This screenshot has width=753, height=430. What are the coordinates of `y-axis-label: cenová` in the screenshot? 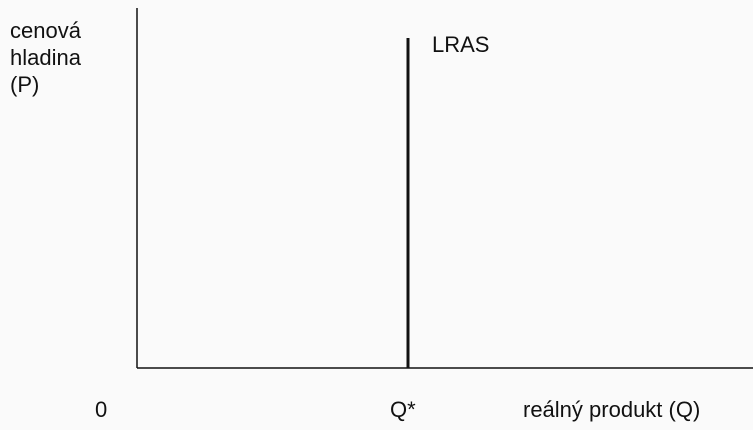 It's located at (46, 30).